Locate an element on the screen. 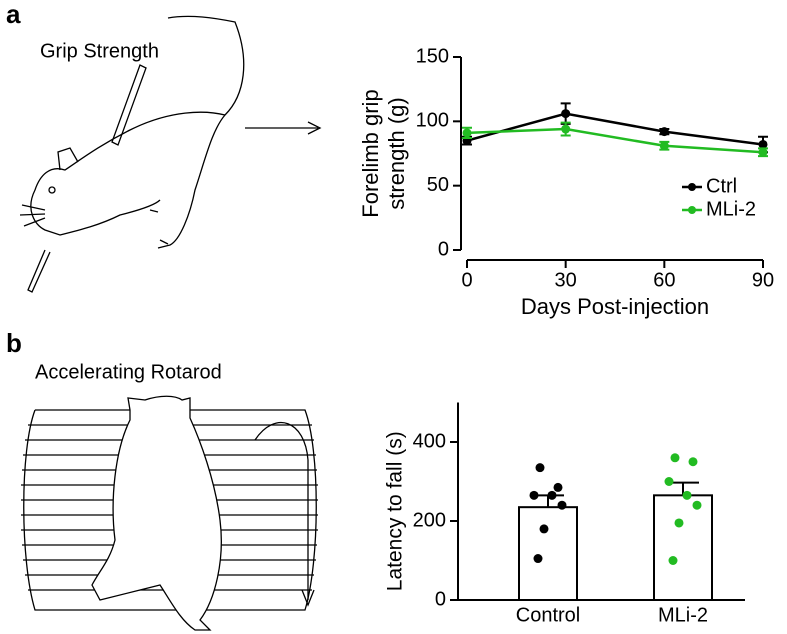 The image size is (787, 634). x-tick-label: 90 is located at coordinates (763, 280).